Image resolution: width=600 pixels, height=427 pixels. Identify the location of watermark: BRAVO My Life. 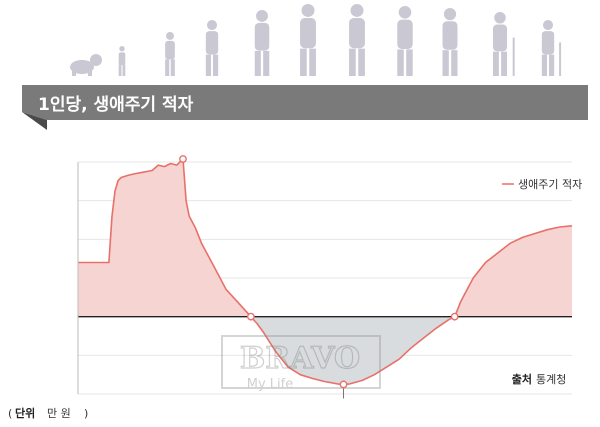
(301, 363).